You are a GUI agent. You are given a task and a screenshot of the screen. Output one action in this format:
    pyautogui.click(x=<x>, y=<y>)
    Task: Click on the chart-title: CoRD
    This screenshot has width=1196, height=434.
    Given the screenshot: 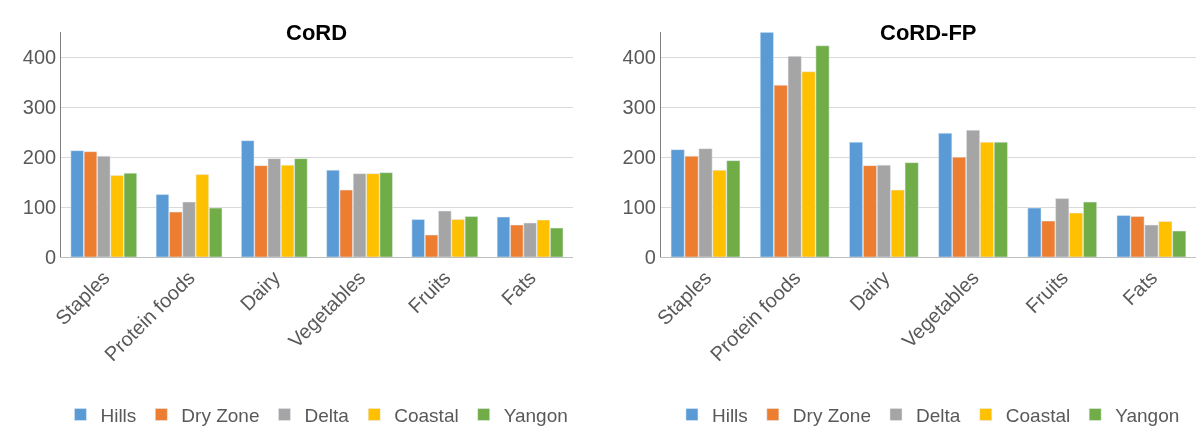 What is the action you would take?
    pyautogui.click(x=317, y=32)
    